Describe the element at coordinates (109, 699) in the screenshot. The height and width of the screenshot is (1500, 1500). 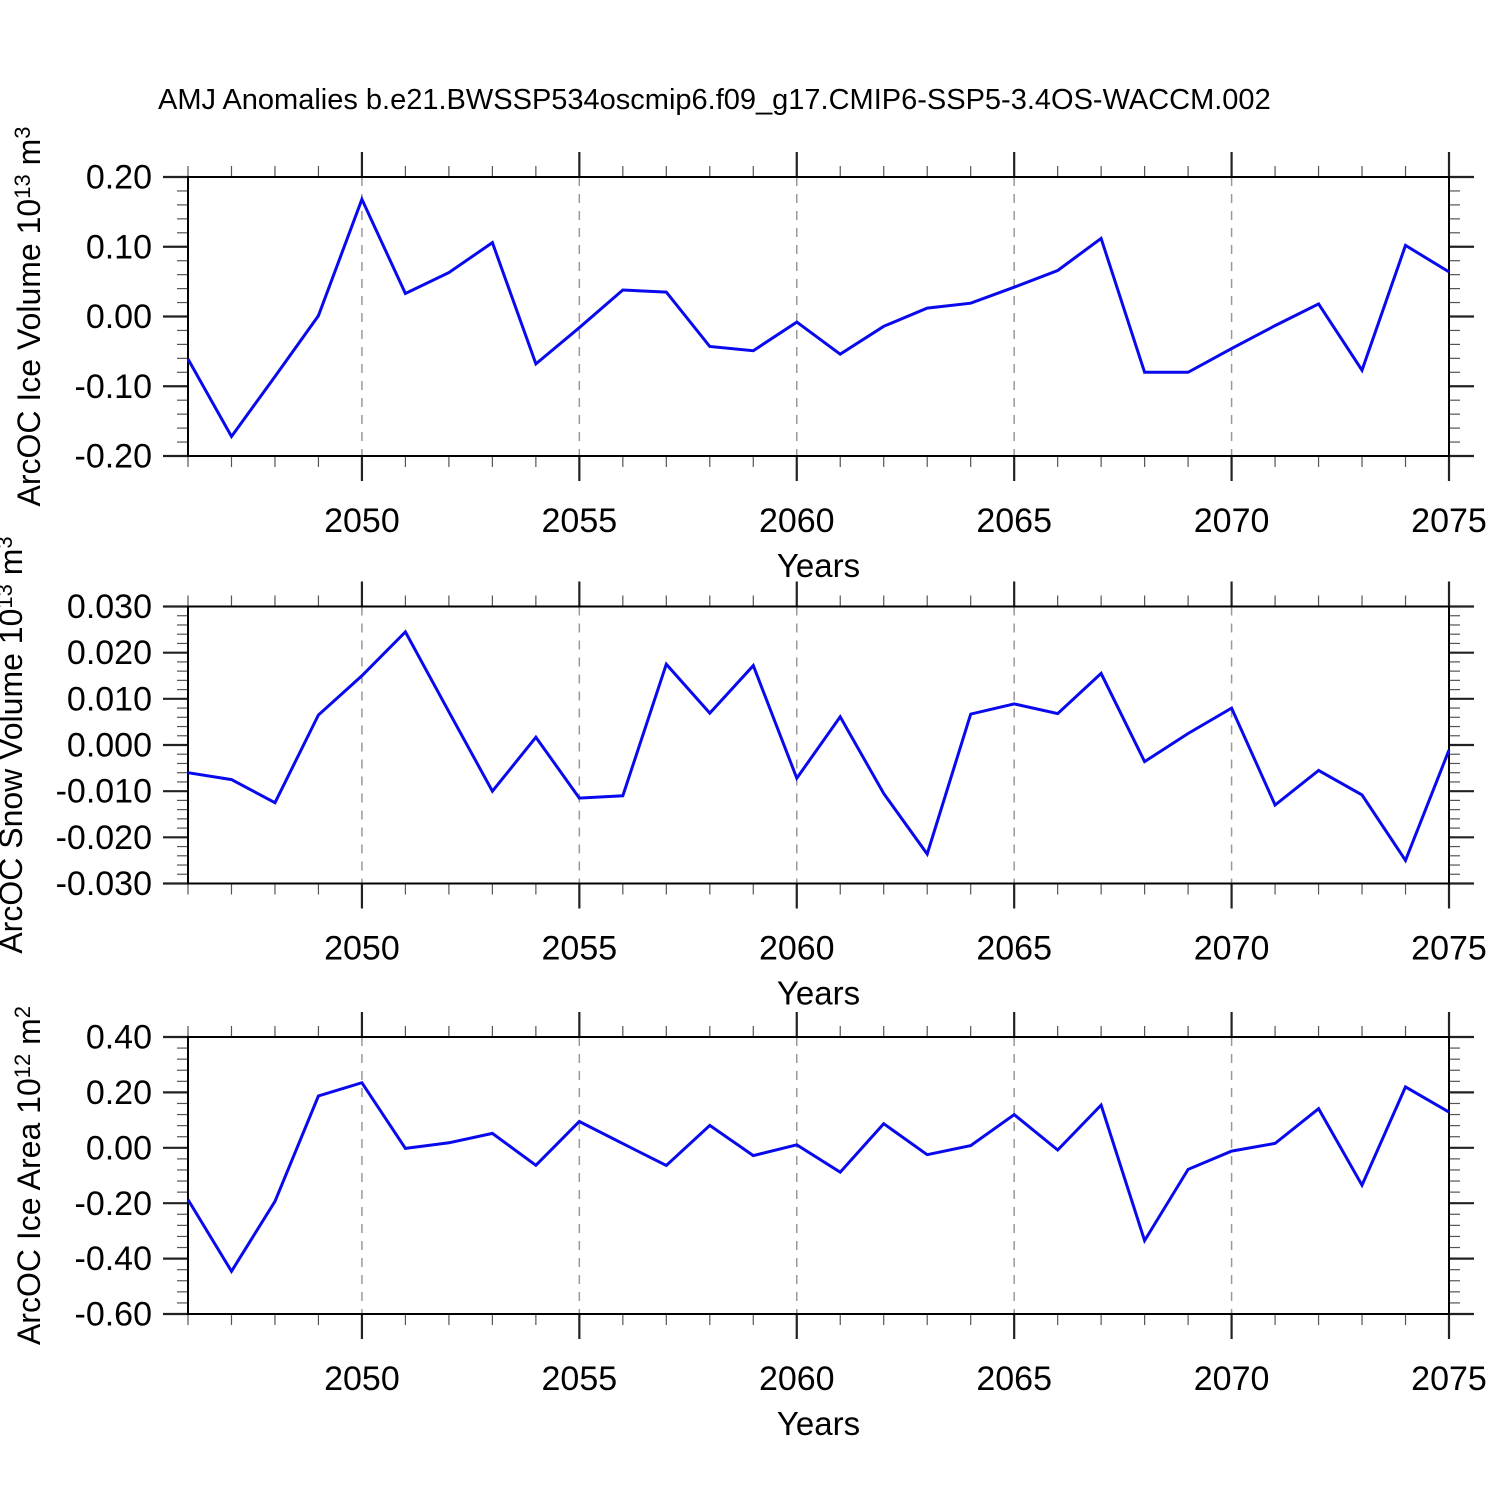
I see `y-tick-label: 0.010` at that location.